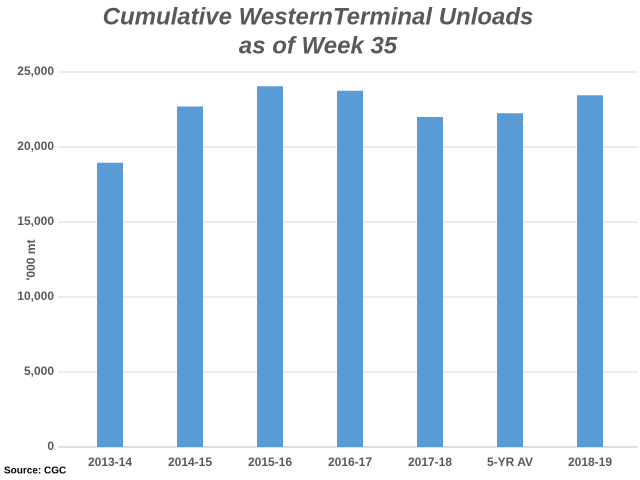  I want to click on x-tick-label: 5-YR AV, so click(510, 462).